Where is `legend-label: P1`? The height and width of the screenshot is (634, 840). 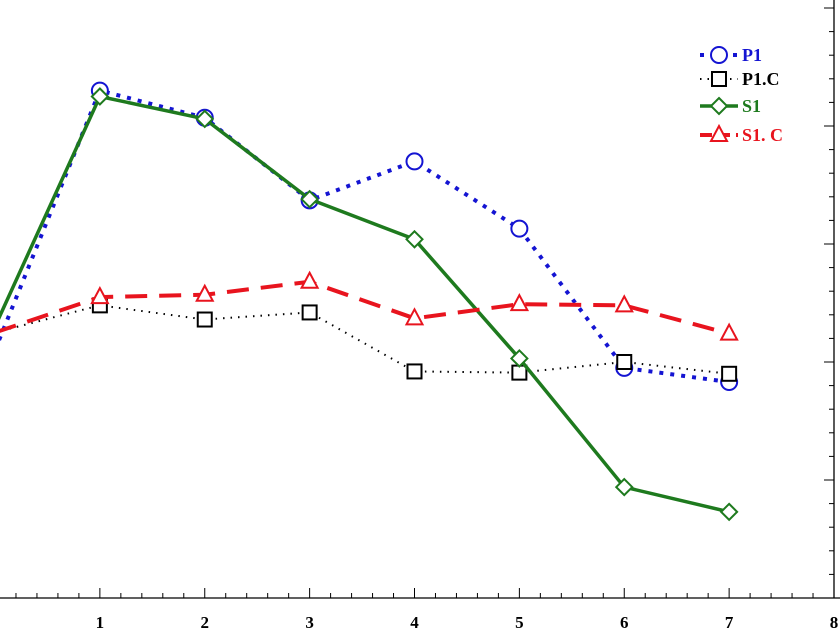
legend-label: P1 is located at coordinates (752, 55).